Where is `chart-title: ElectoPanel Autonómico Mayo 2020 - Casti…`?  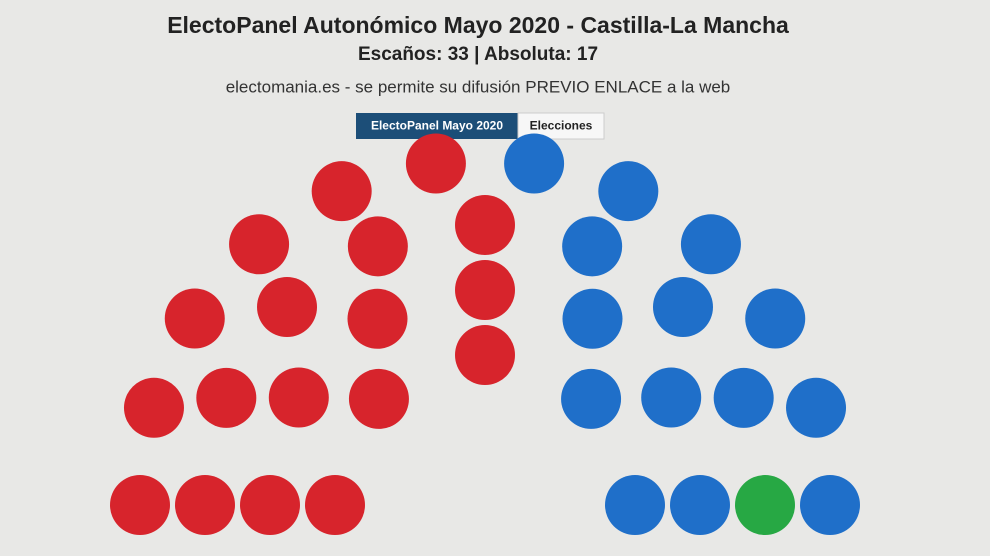 chart-title: ElectoPanel Autonómico Mayo 2020 - Casti… is located at coordinates (478, 25).